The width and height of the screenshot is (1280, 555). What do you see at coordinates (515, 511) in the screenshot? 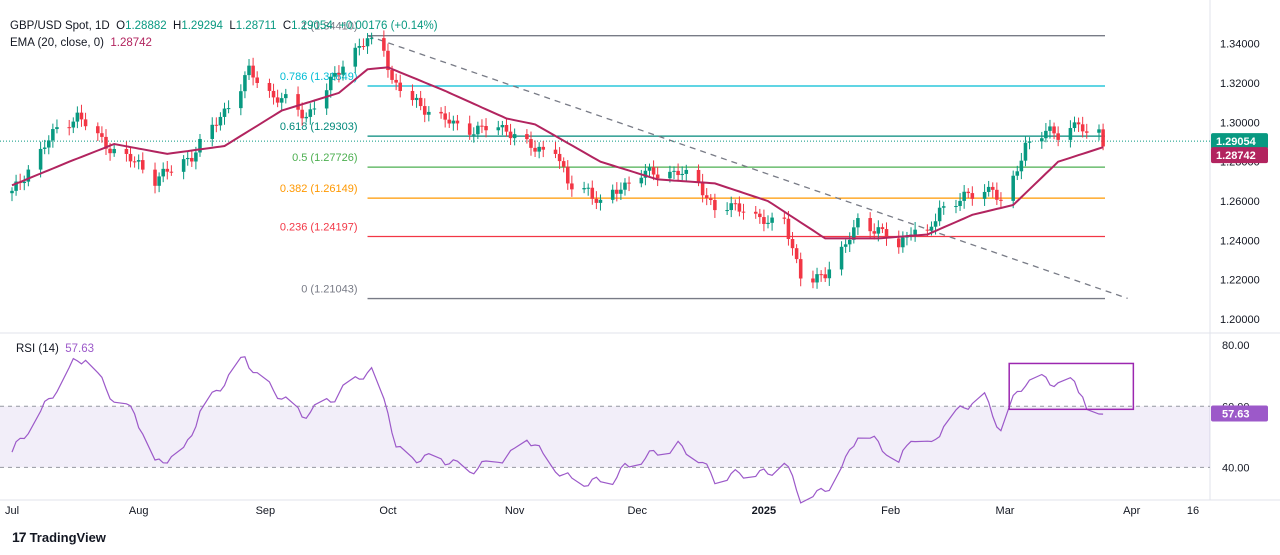
I see `x-tick-label: Nov` at bounding box center [515, 511].